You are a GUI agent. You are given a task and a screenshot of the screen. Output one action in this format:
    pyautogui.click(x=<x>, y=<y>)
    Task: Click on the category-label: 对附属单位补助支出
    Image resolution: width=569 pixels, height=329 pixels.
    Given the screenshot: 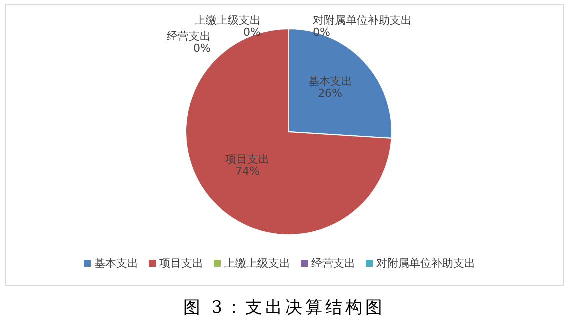 What is the action you would take?
    pyautogui.click(x=362, y=20)
    